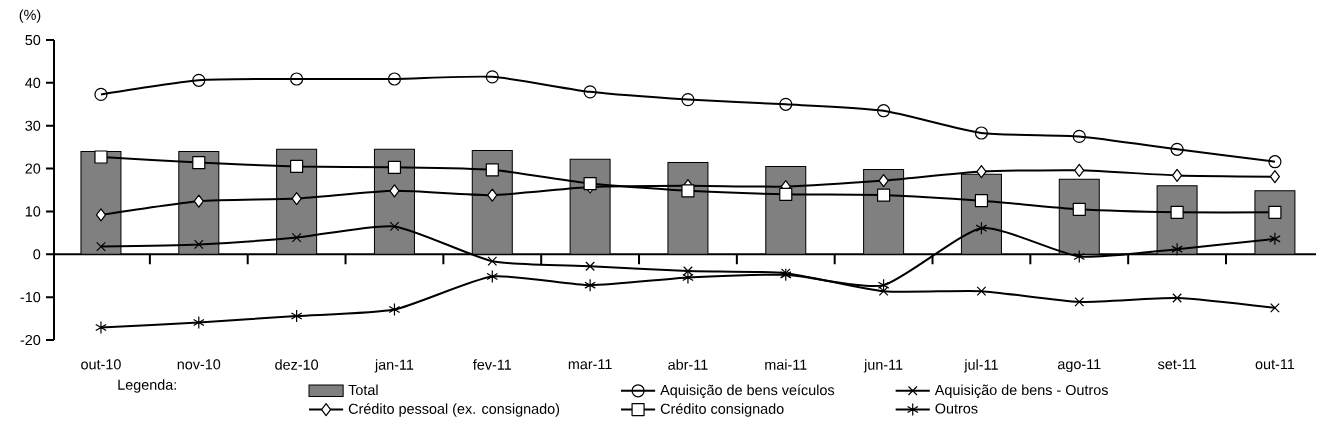 The width and height of the screenshot is (1318, 440). Describe the element at coordinates (37, 254) in the screenshot. I see `y-tick-label: 0` at that location.